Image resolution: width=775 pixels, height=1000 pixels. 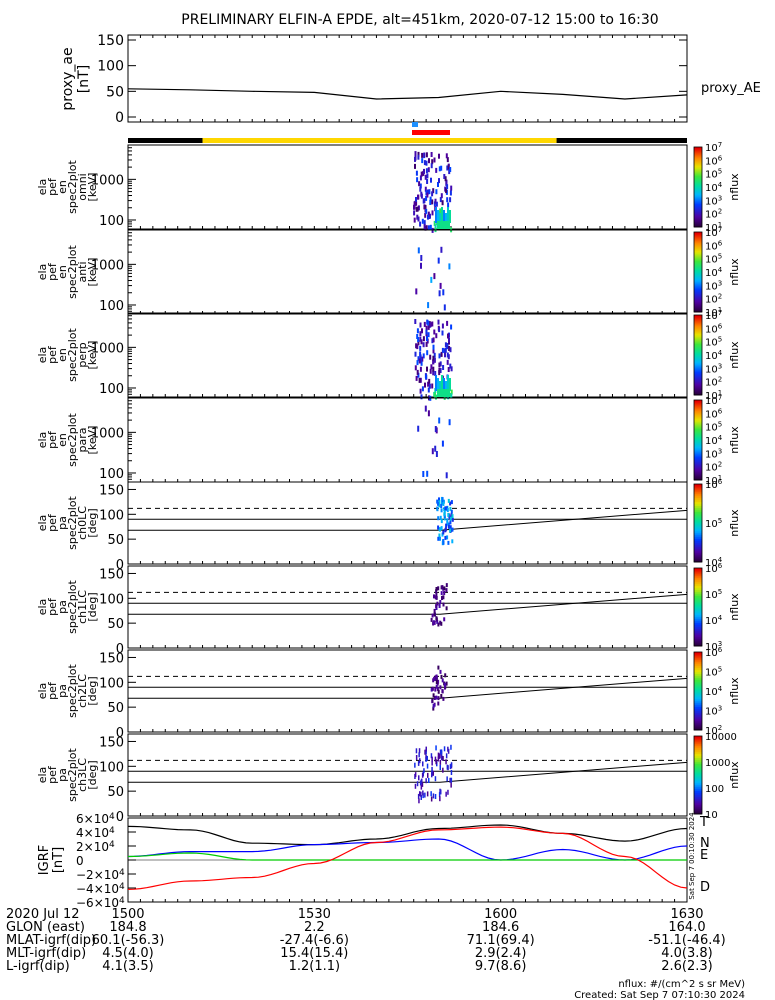 I want to click on x-row-label: 2020 Jul 12, so click(x=43, y=914).